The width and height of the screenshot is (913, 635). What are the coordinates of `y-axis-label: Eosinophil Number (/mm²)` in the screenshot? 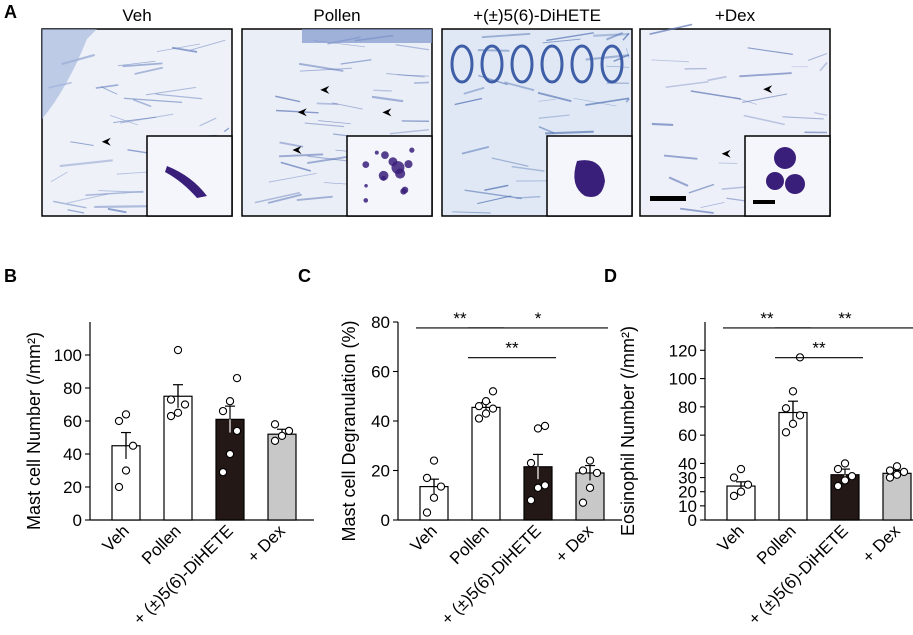 It's located at (628, 431).